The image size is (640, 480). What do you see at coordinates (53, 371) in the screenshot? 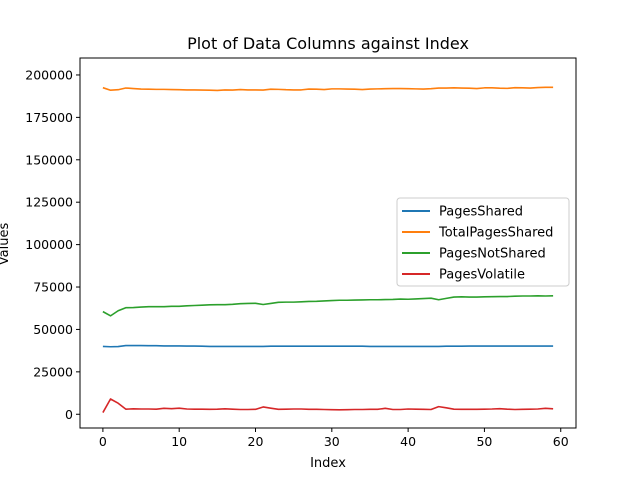
I see `y-tick-label: 25000` at bounding box center [53, 371].